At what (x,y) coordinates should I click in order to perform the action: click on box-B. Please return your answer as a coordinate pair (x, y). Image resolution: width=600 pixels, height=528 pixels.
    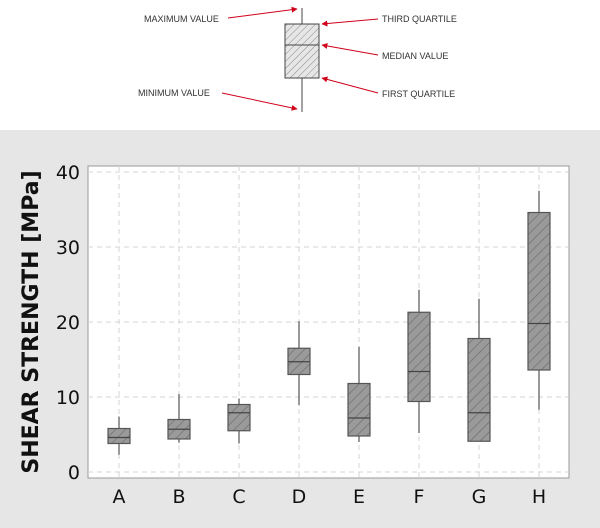
    Looking at the image, I should click on (179, 418).